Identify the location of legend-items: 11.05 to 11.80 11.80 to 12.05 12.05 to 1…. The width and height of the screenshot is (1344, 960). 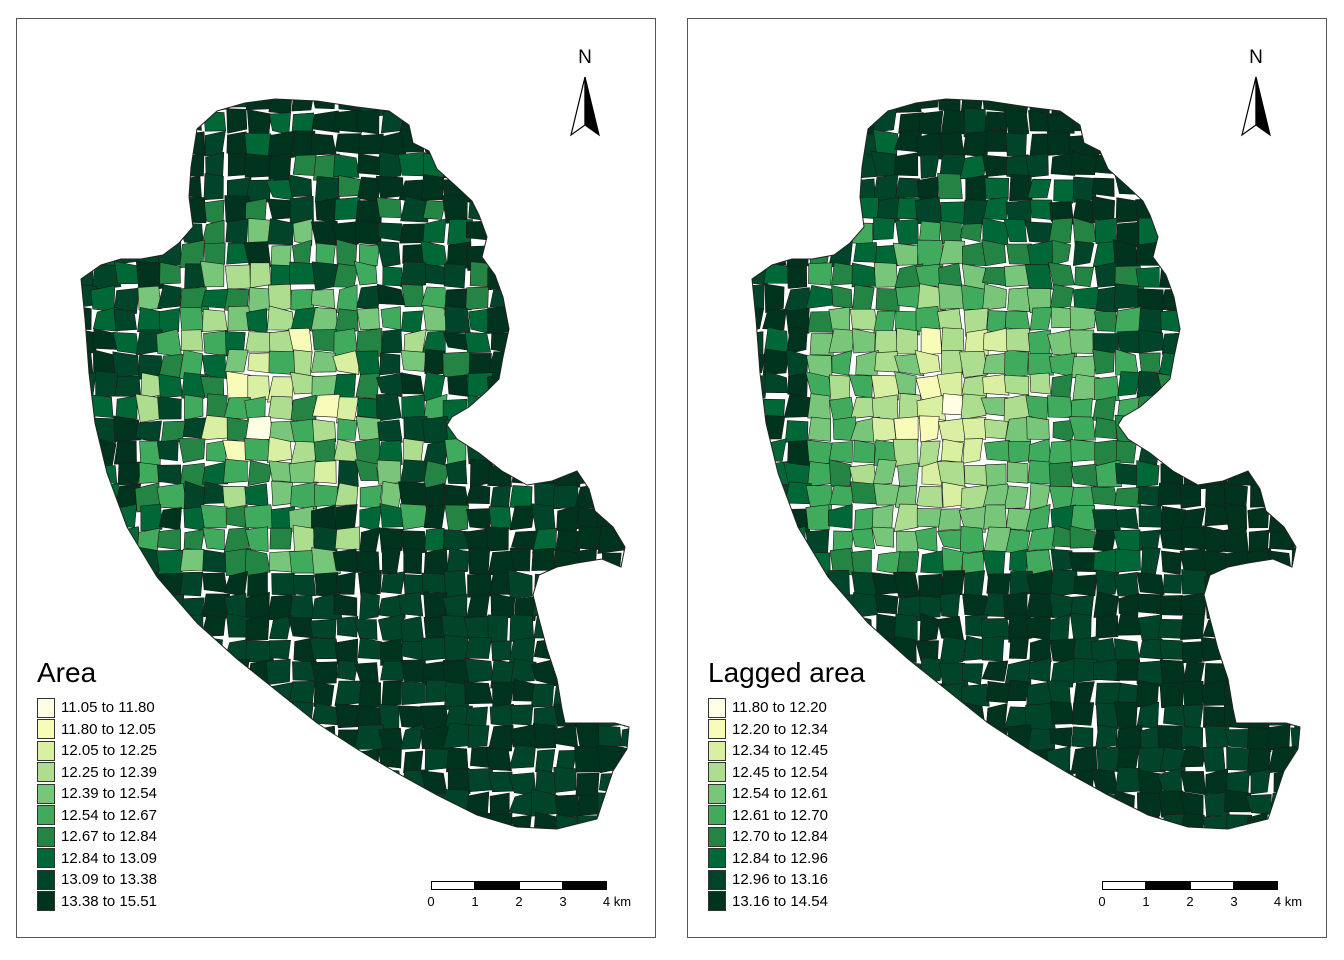
(97, 804).